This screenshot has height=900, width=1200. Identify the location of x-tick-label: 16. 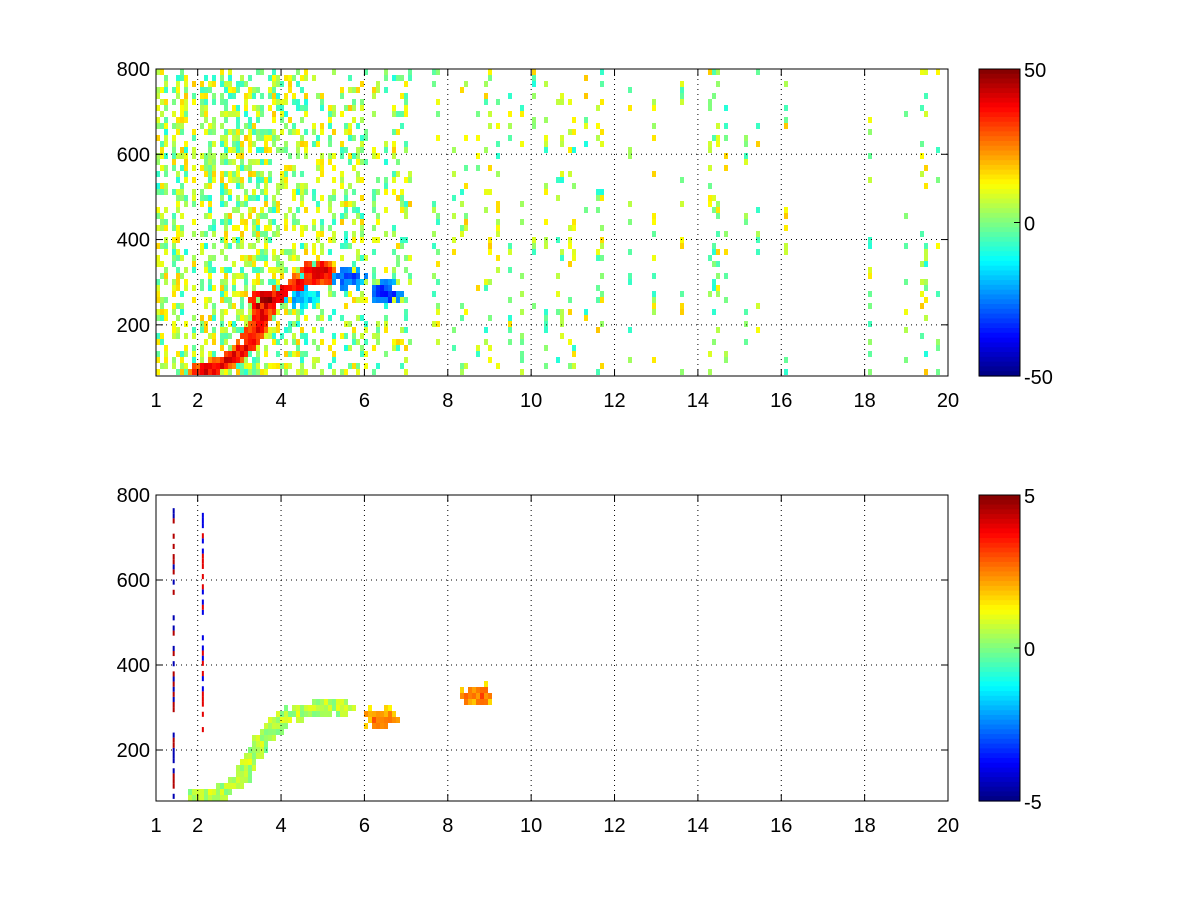
(781, 826).